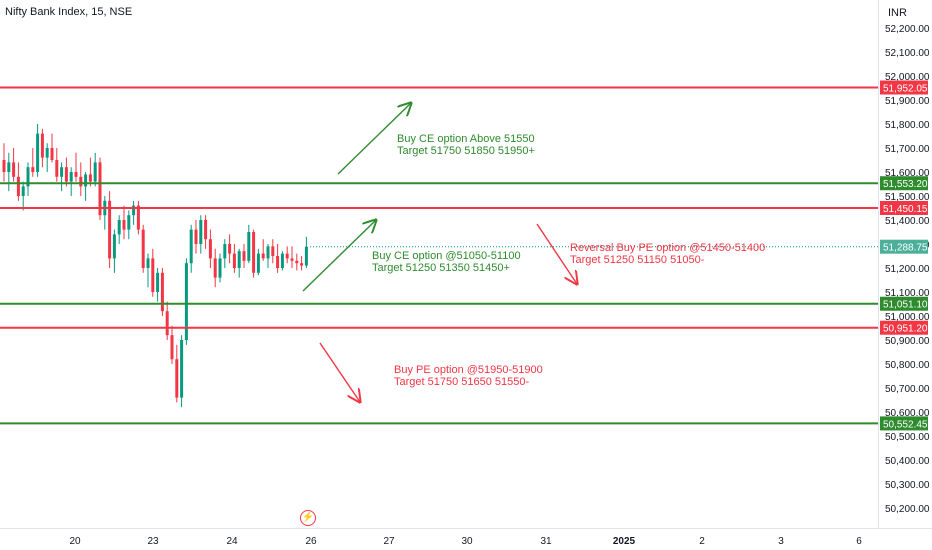 This screenshot has height=550, width=932. What do you see at coordinates (339, 256) in the screenshot?
I see `arrow-buy-ce-at` at bounding box center [339, 256].